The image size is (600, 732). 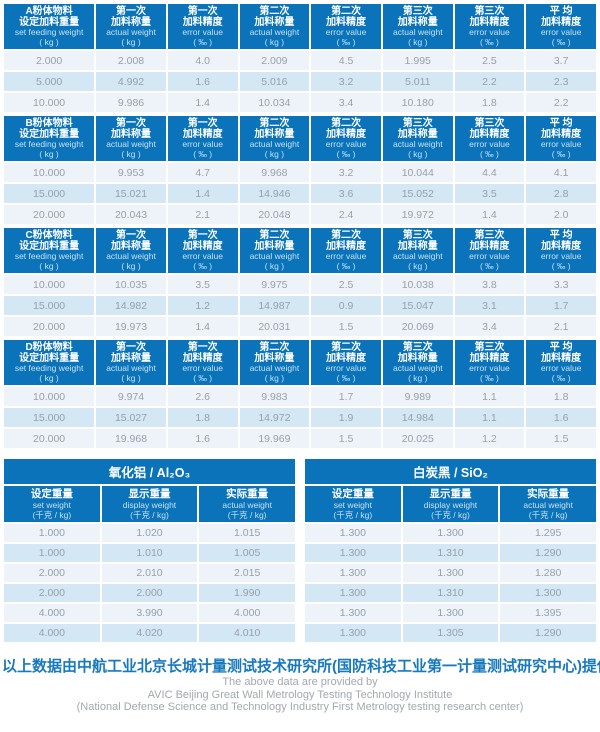 What do you see at coordinates (300, 193) in the screenshot?
I see `table-row: 15.000 15.021 1.4 14.946 3.6 15.052 3.5 2.8` at bounding box center [300, 193].